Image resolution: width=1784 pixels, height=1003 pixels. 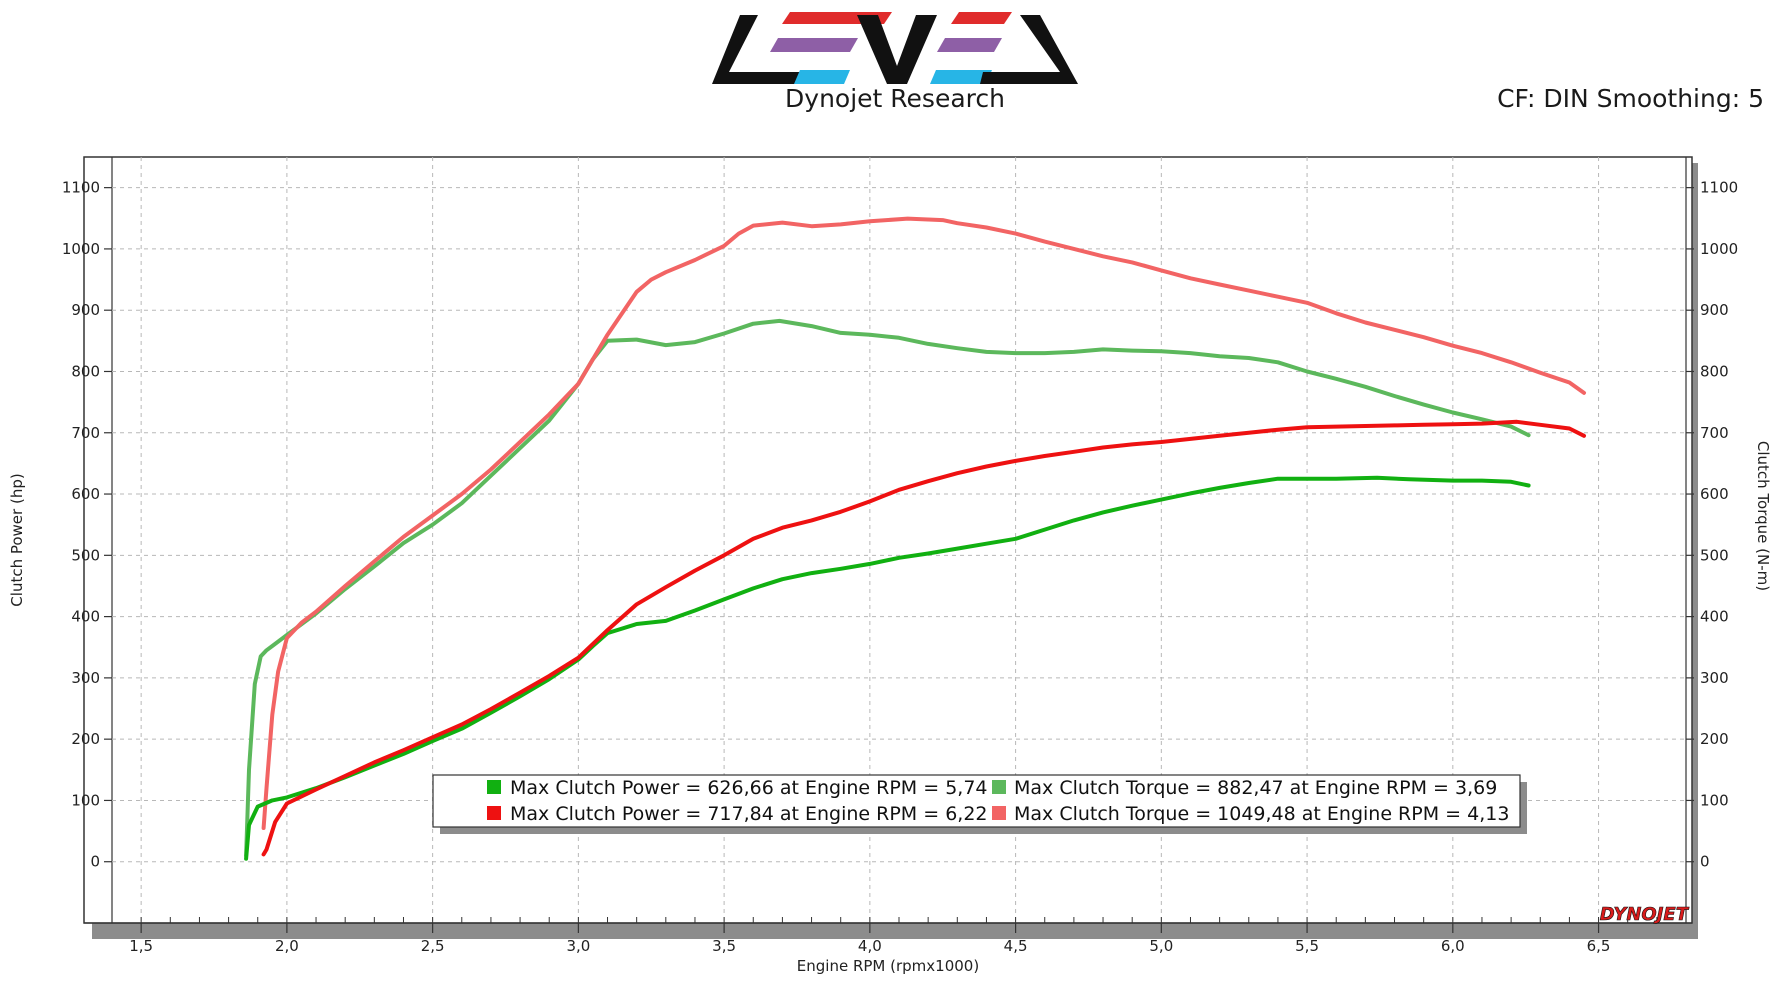 What do you see at coordinates (85, 494) in the screenshot?
I see `y-left-tick-label: 600` at bounding box center [85, 494].